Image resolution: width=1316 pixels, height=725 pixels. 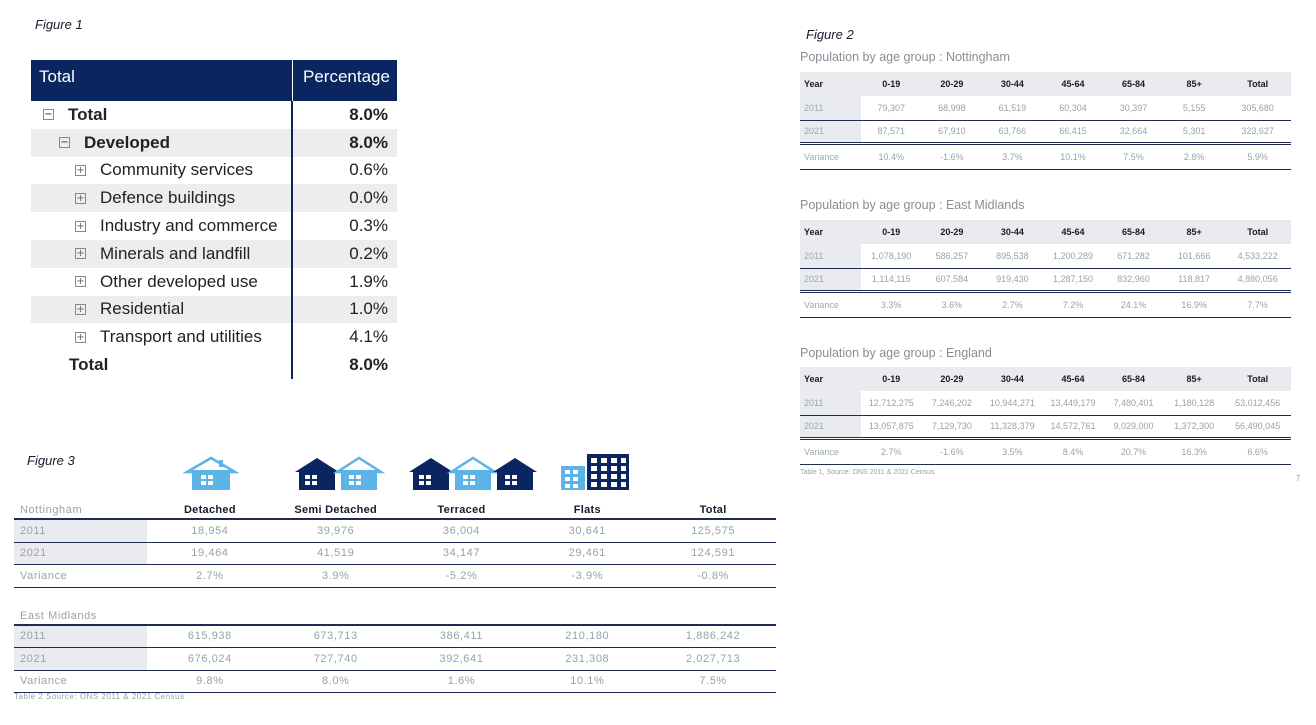 What do you see at coordinates (587, 636) in the screenshot?
I see `table-cell: 210,180` at bounding box center [587, 636].